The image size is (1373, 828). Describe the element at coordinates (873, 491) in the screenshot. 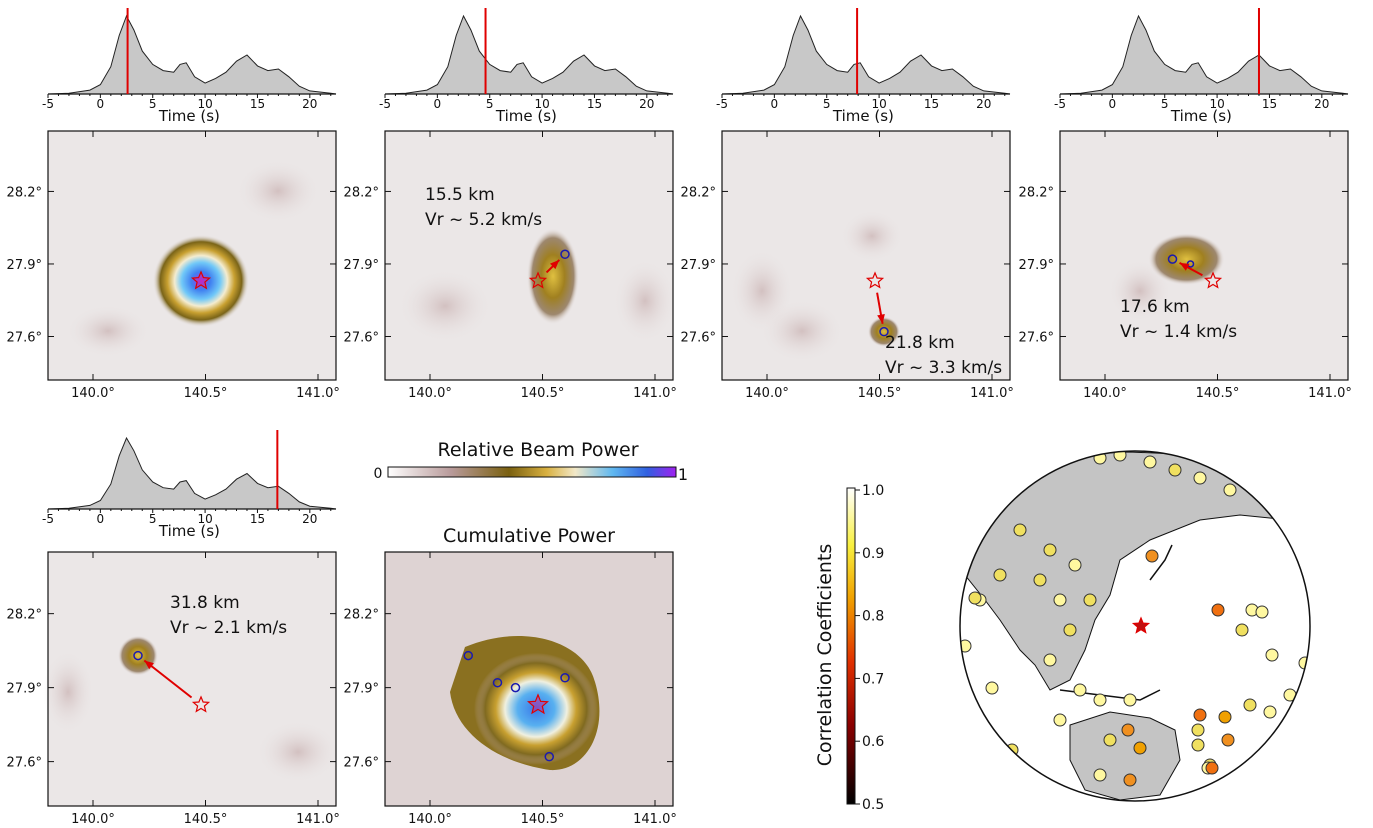

I see `corr-tick-label: 1.0` at that location.